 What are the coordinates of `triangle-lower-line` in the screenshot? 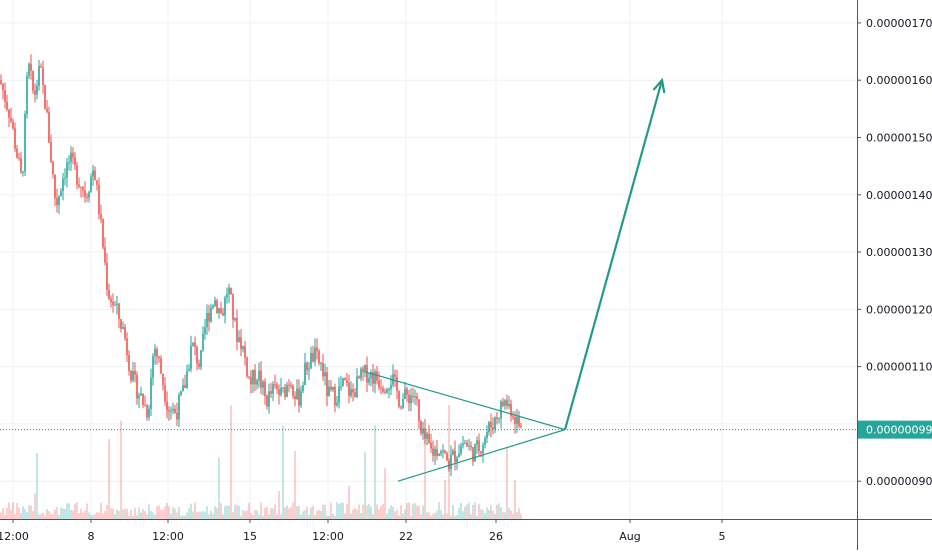 It's located at (481, 455).